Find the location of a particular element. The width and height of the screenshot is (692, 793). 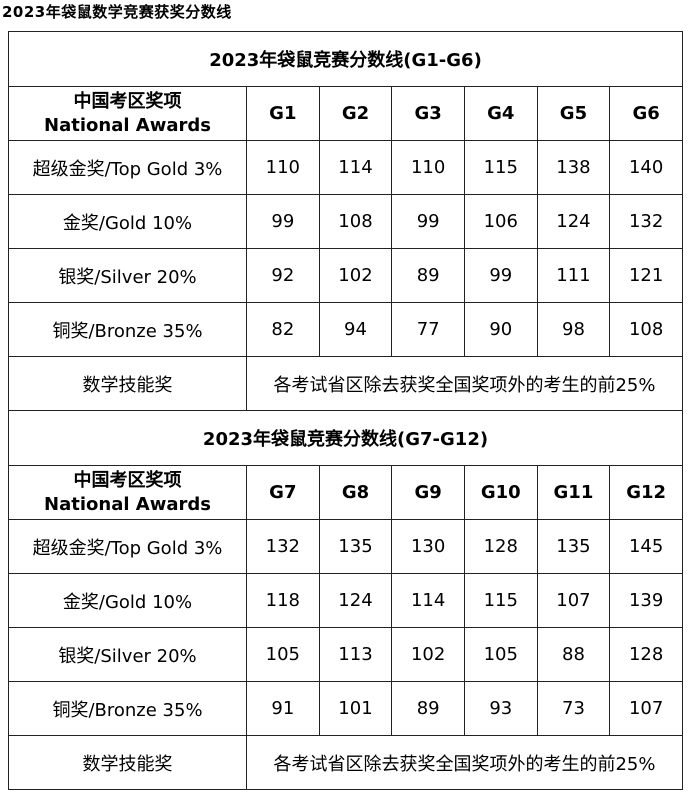

award-row: 金奖/Gold 10% 118 124 114 115 107 139 is located at coordinates (345, 600).